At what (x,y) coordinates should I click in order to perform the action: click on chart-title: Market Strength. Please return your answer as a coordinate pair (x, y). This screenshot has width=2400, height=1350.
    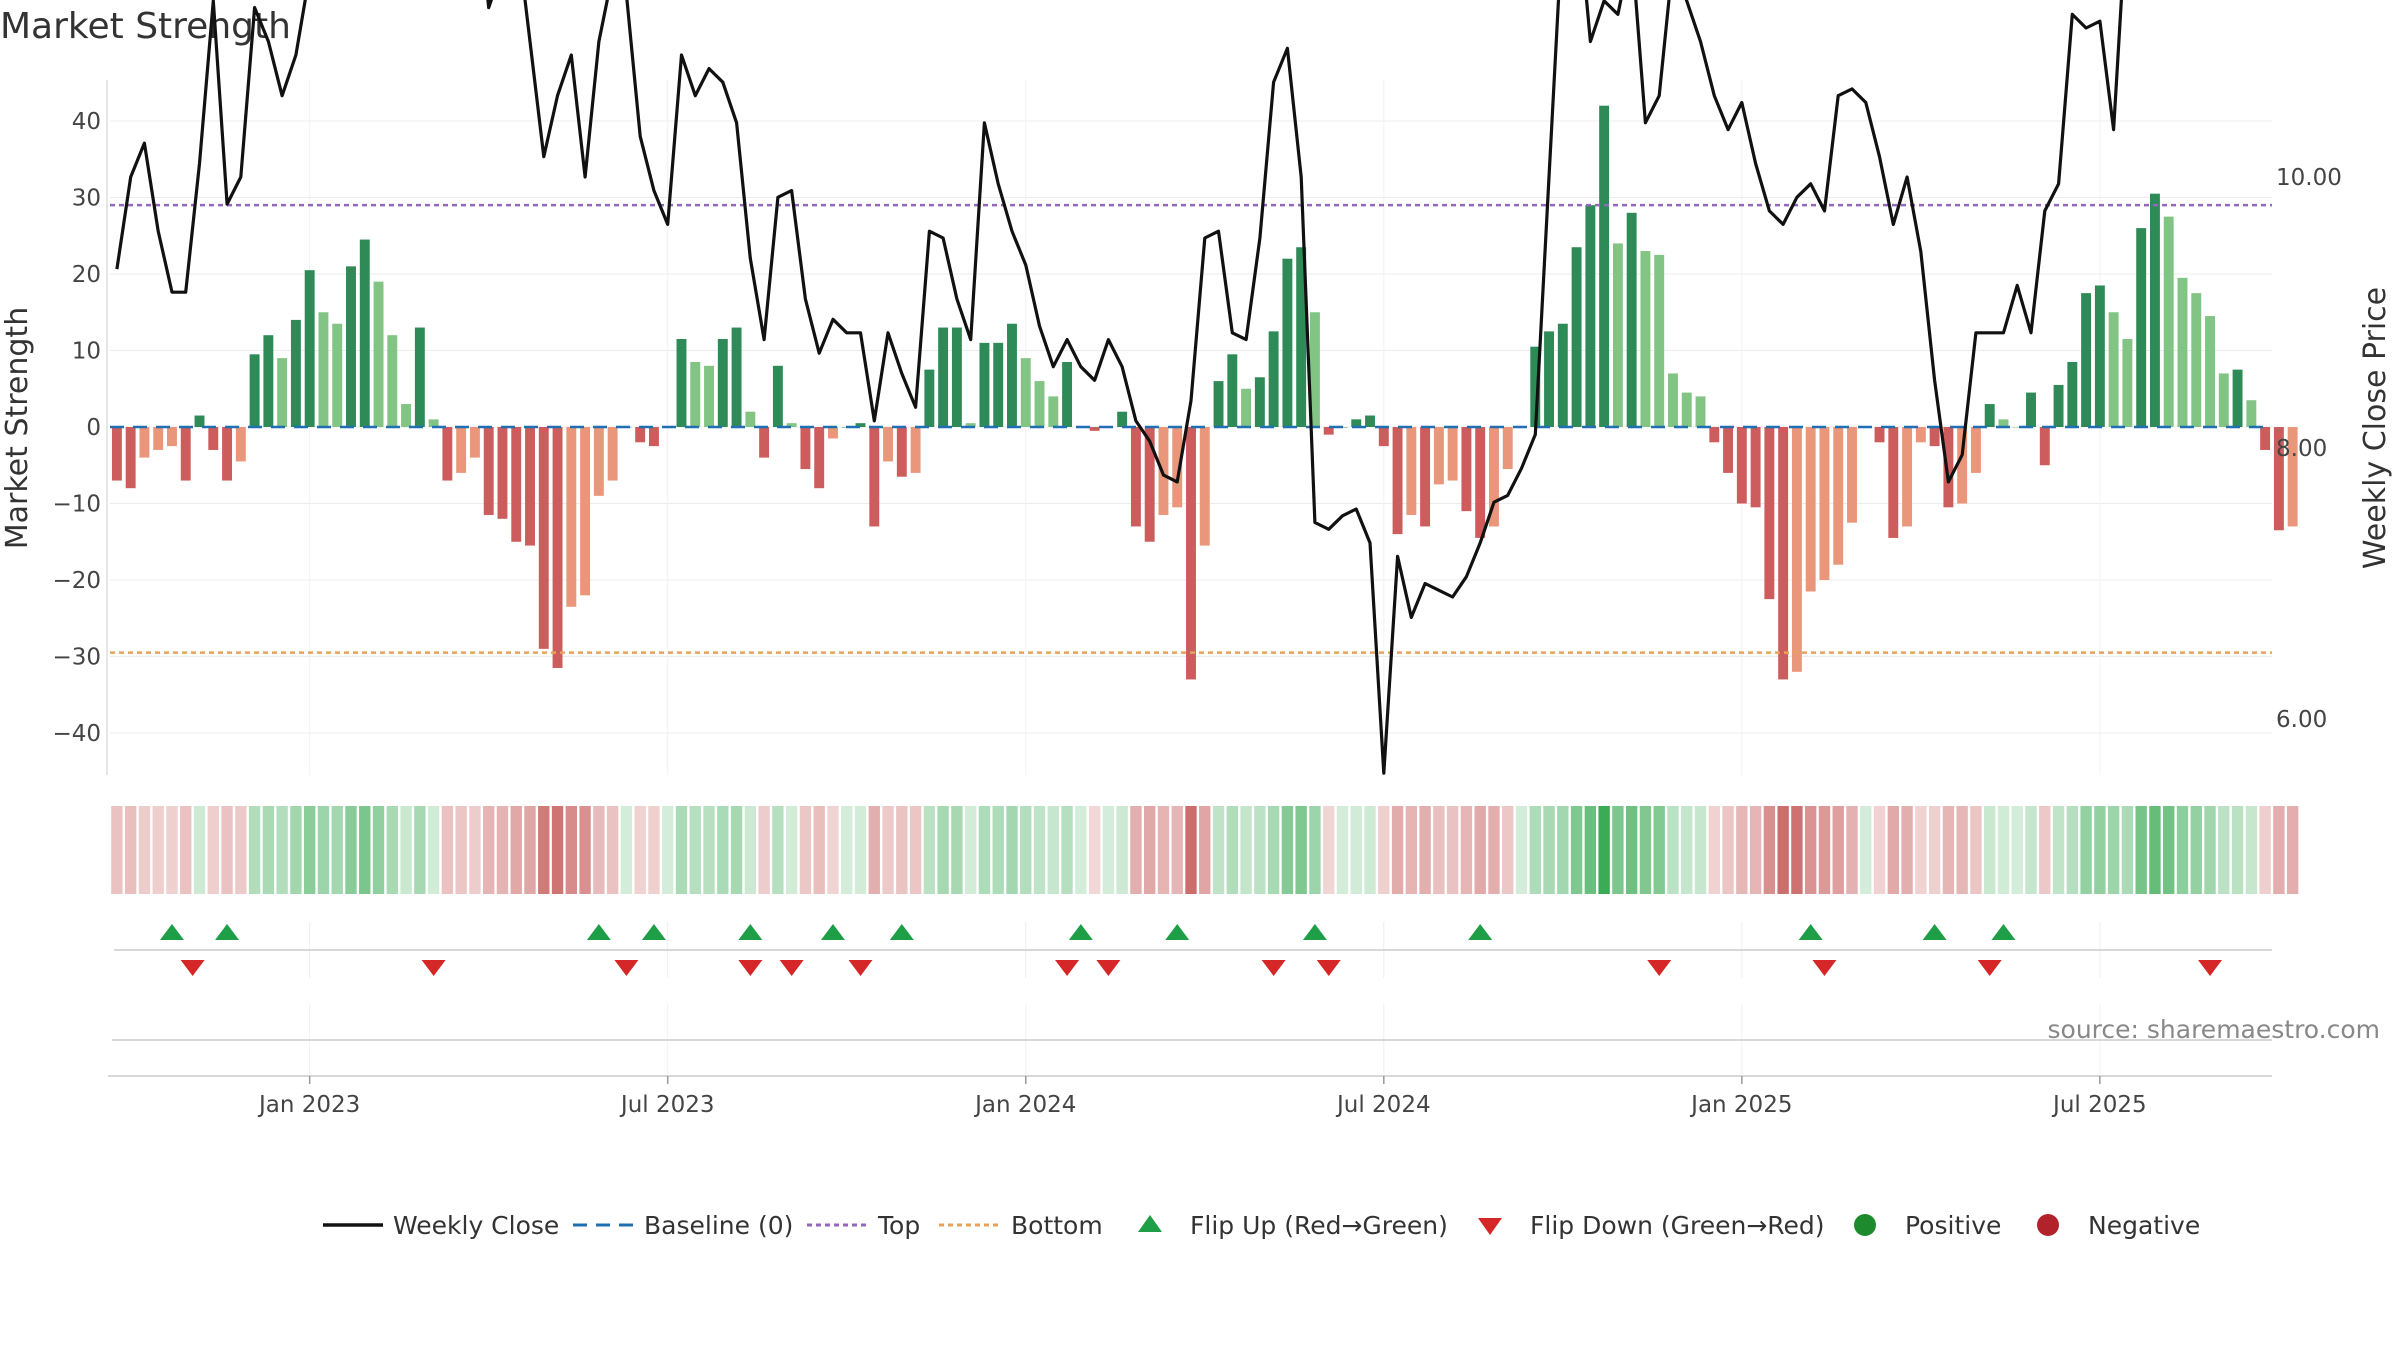
    Looking at the image, I should click on (145, 26).